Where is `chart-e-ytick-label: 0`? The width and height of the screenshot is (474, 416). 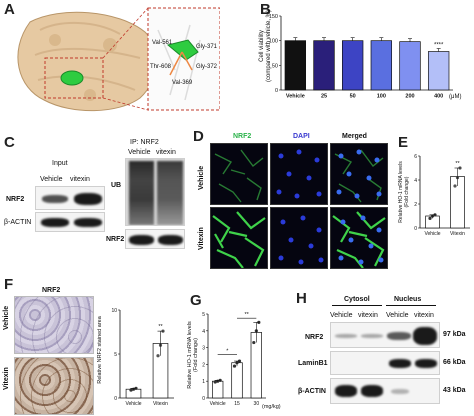
chart-e-ytick-label: 0 is located at coordinates (415, 229).